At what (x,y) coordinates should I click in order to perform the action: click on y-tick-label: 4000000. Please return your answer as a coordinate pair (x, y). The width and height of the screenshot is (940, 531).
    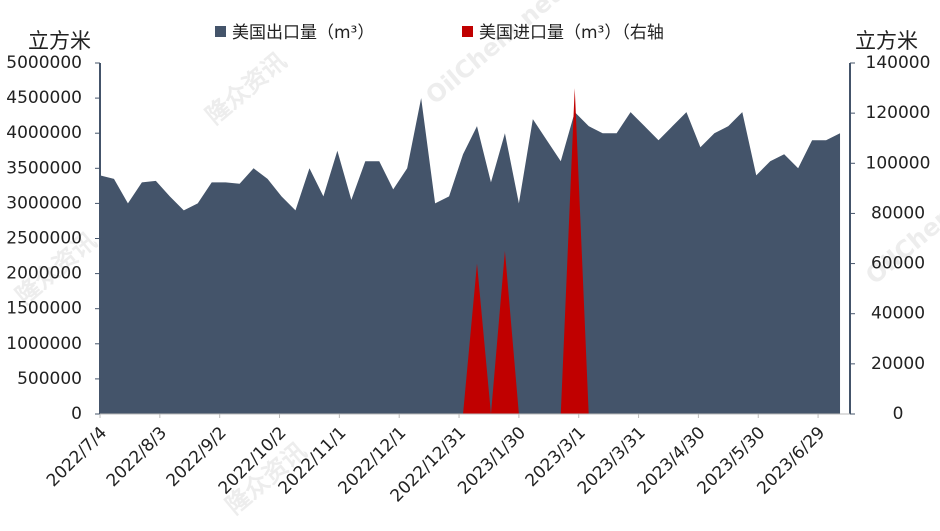
    Looking at the image, I should click on (44, 133).